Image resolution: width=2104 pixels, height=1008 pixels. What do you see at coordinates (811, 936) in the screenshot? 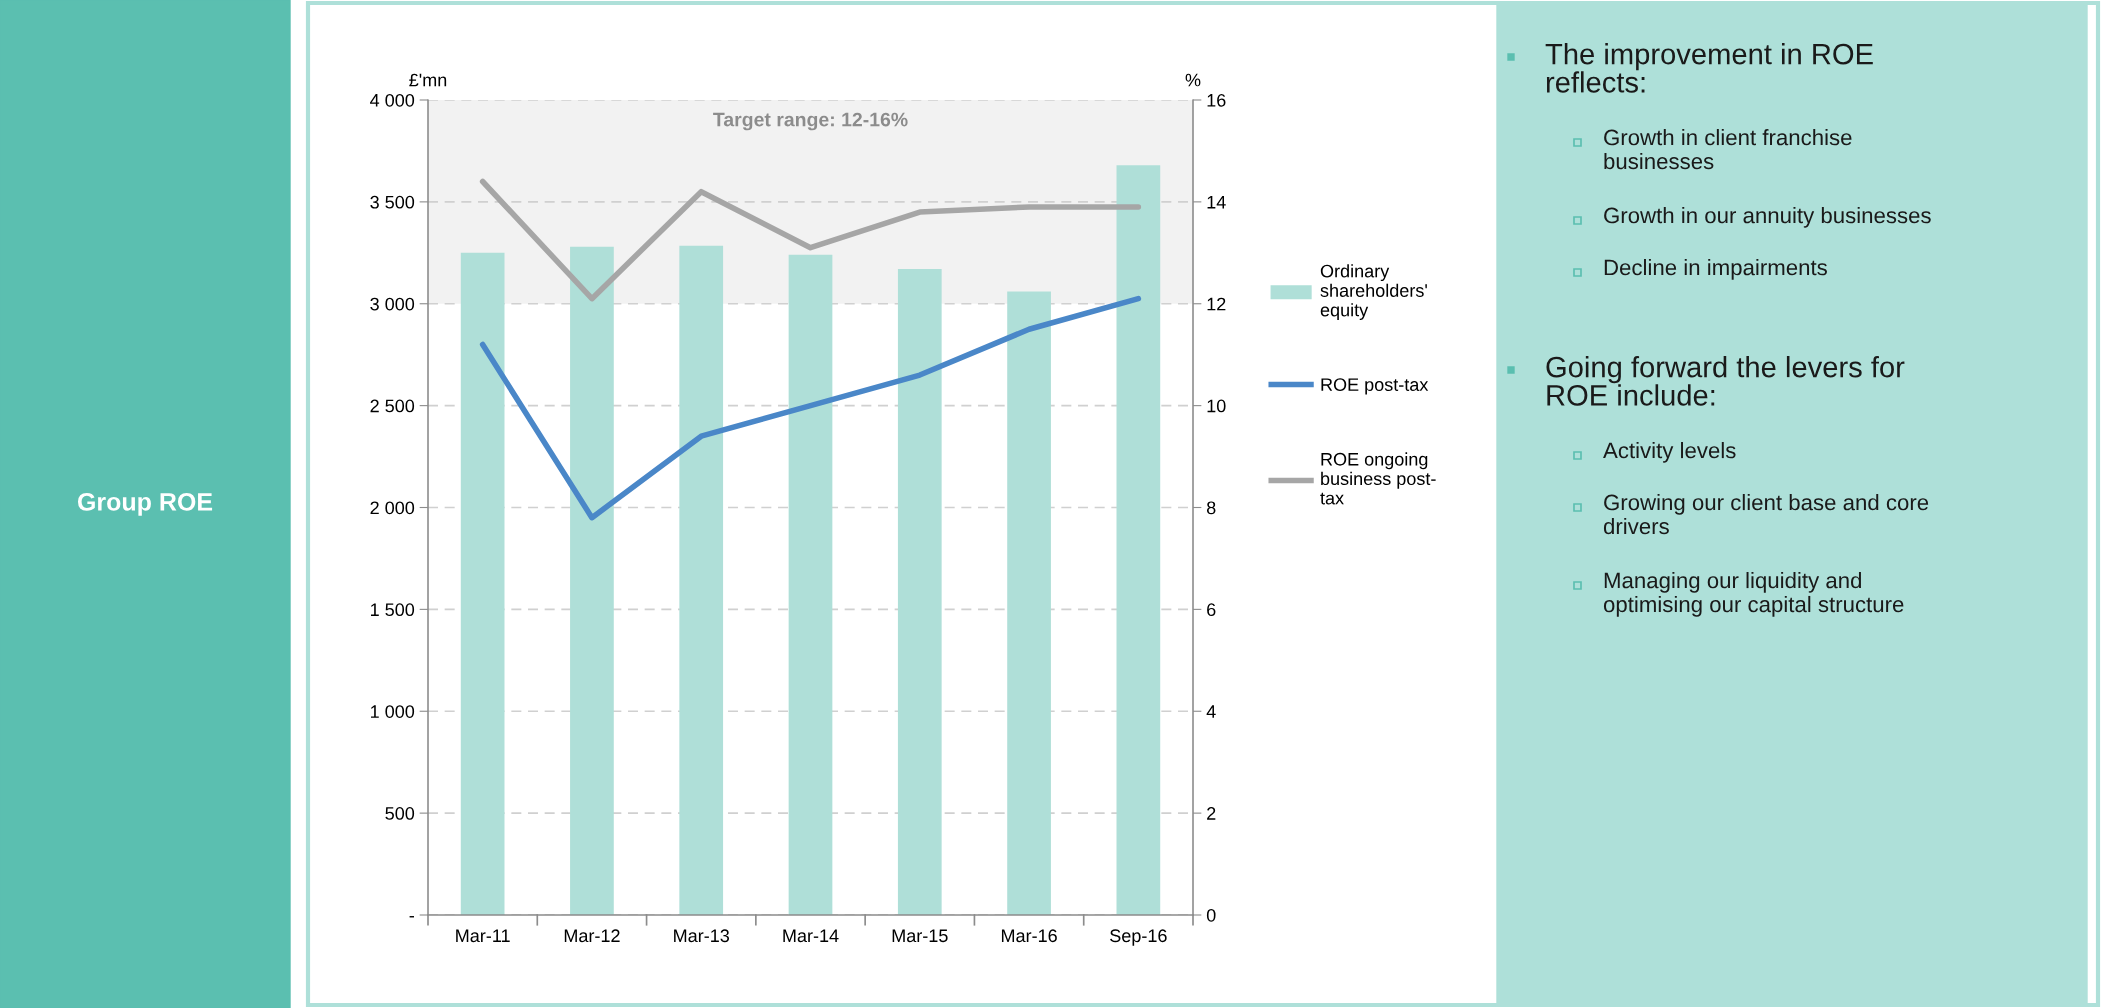
I see `x-tick-label: Mar-14` at bounding box center [811, 936].